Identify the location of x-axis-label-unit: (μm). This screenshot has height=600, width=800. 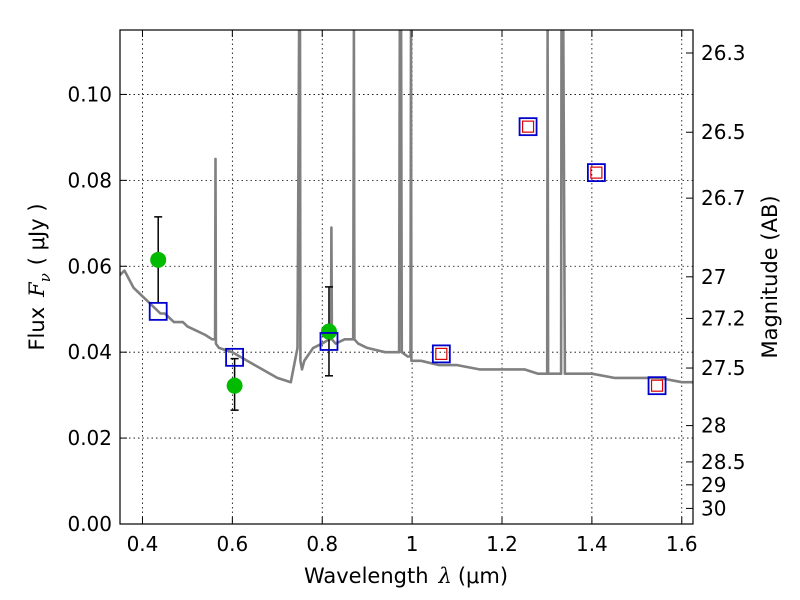
(483, 576).